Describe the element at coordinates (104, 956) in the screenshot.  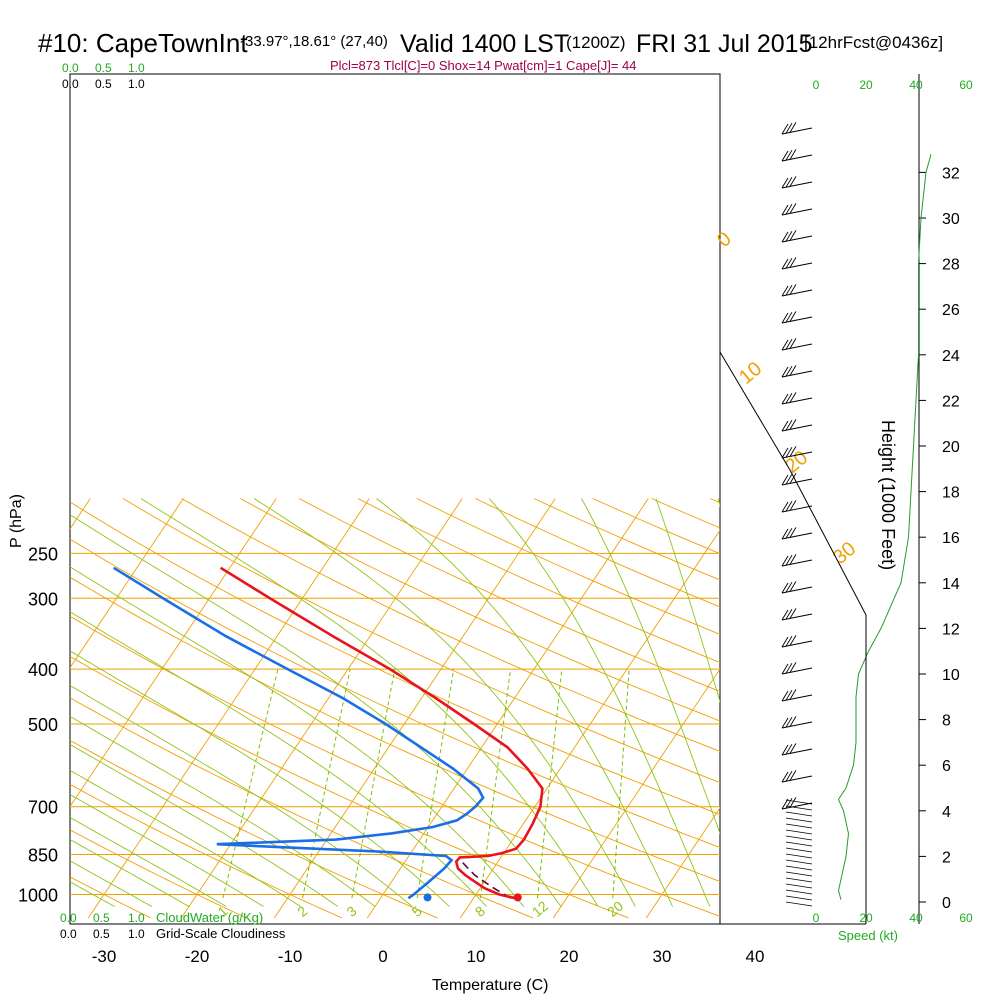
I see `temp-tick--30: -30` at that location.